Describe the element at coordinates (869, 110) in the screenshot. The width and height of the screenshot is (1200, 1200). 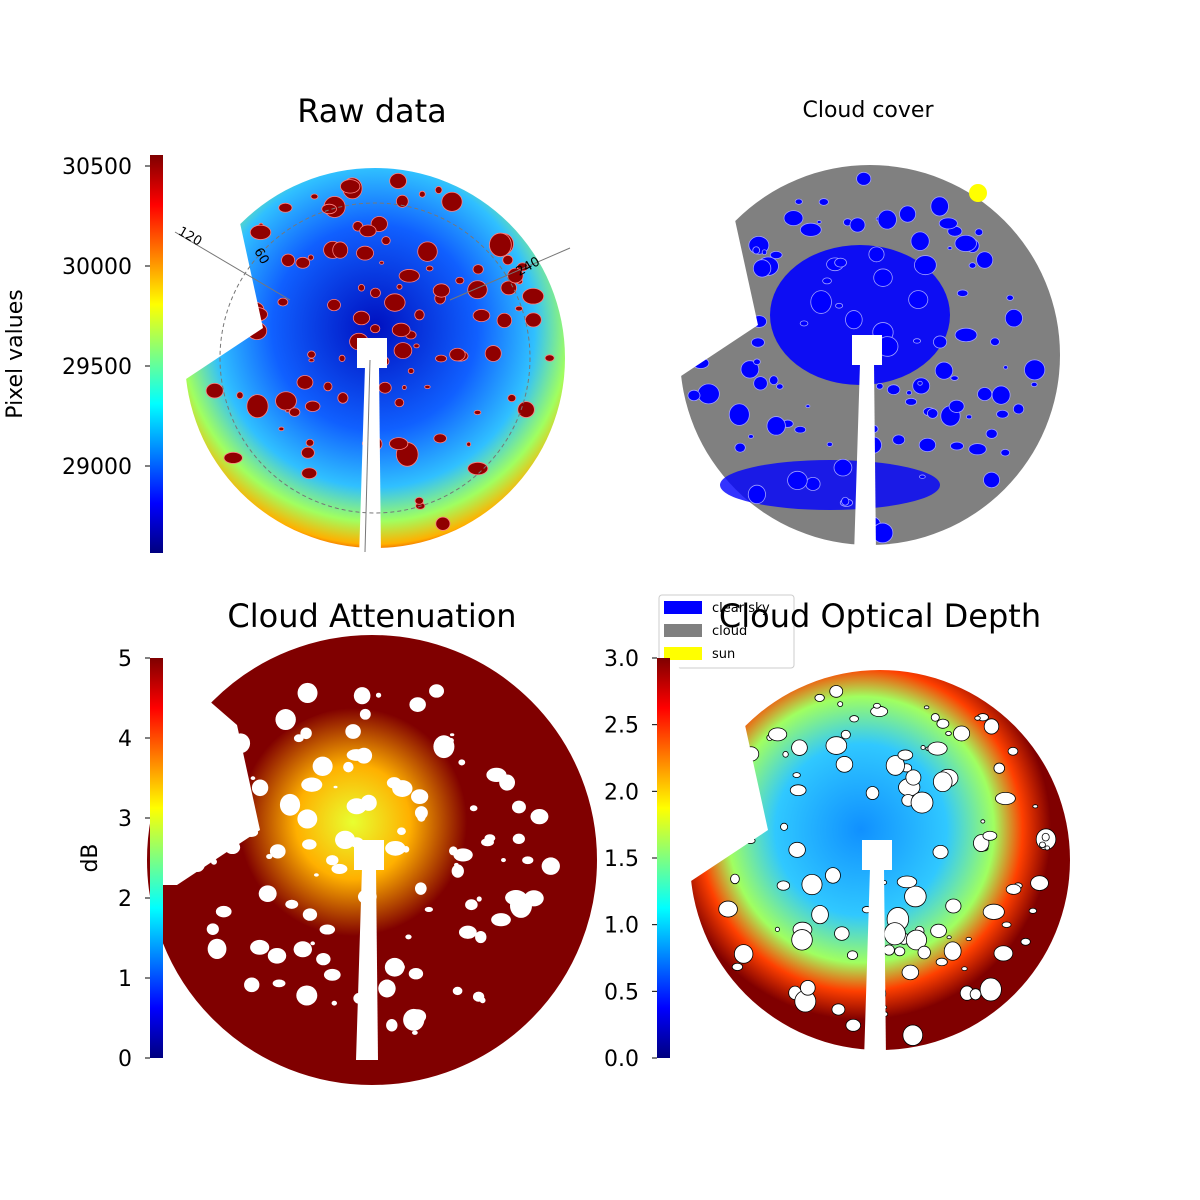
I see `panel-title: Cloud cover` at that location.